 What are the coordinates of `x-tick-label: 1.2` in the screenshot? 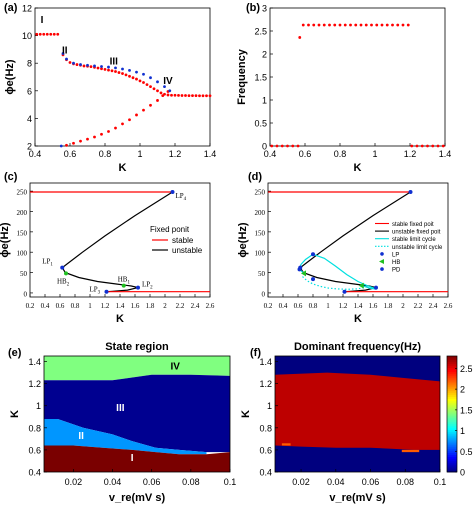 It's located at (343, 306).